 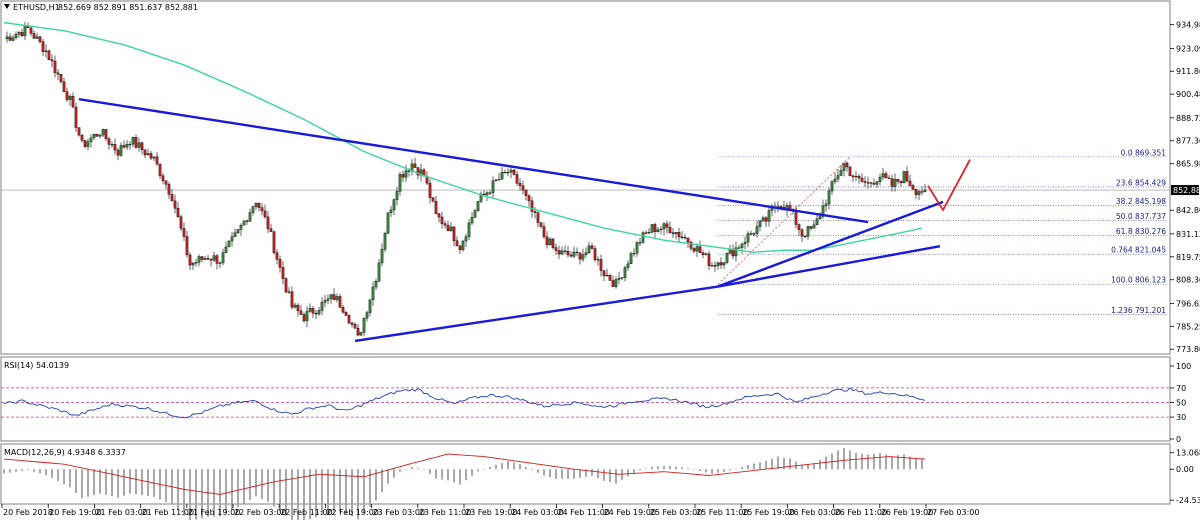 I want to click on time-tick-label: 23 Feb 03:00, so click(x=399, y=512).